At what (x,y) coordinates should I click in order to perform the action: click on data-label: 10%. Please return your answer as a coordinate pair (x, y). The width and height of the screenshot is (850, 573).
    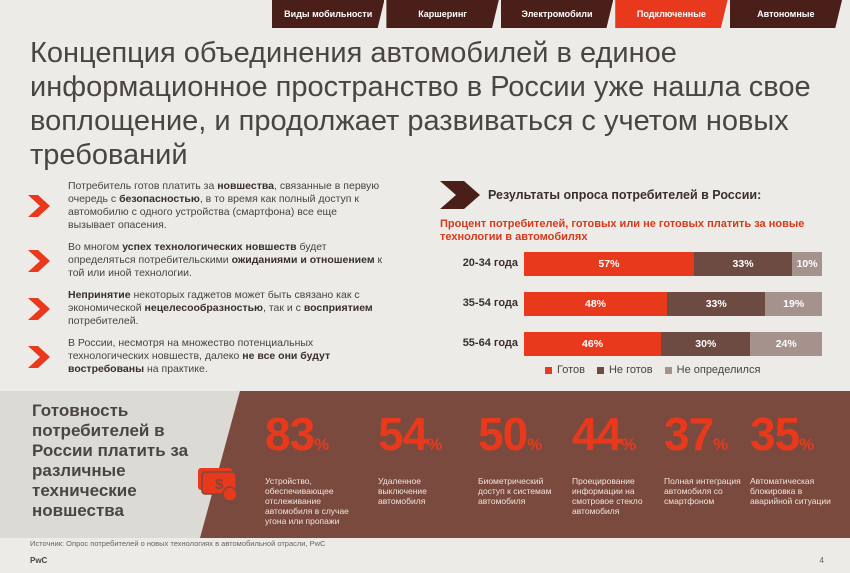
    Looking at the image, I should click on (807, 264).